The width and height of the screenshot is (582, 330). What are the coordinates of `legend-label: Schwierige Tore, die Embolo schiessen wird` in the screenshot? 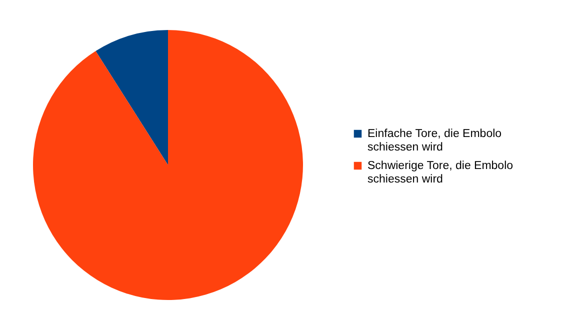 It's located at (441, 173).